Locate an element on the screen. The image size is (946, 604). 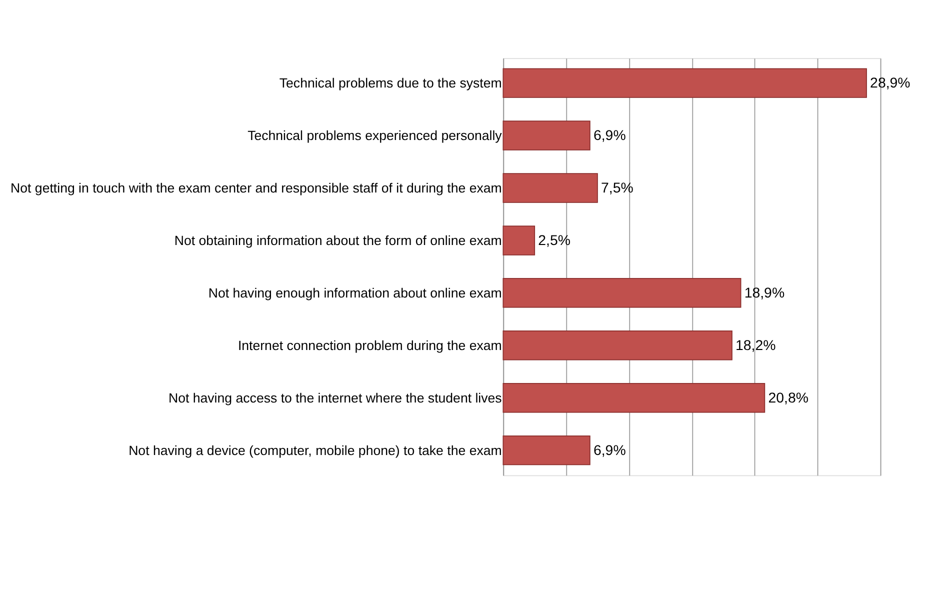
data-label: 20,8% is located at coordinates (788, 398).